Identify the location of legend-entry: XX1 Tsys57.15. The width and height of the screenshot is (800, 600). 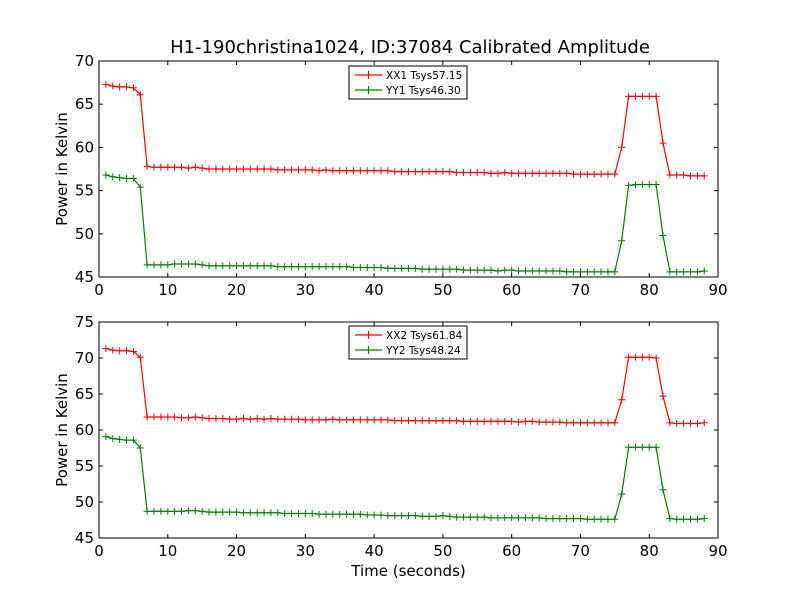
(424, 76).